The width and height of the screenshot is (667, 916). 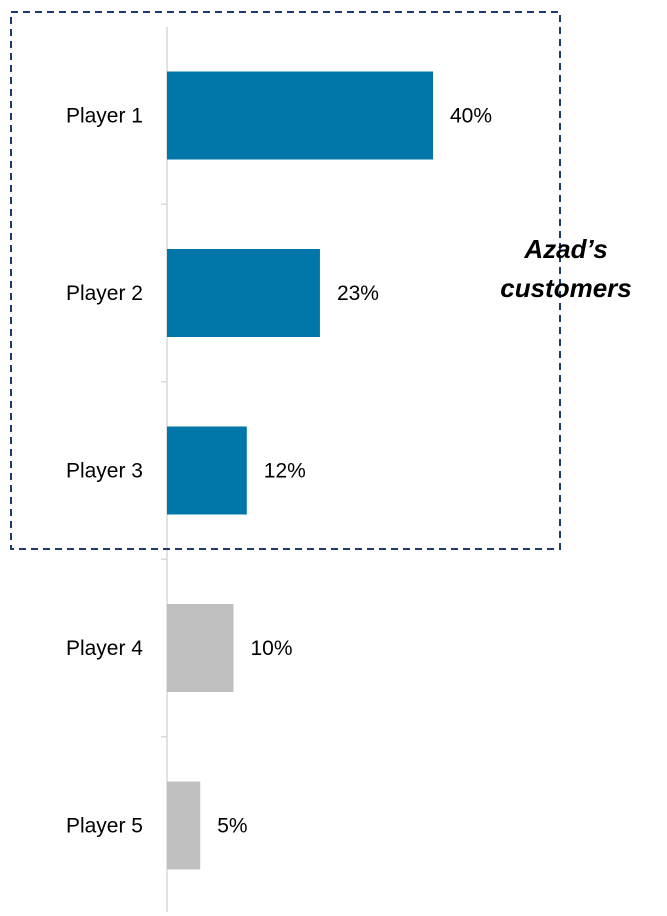 What do you see at coordinates (232, 826) in the screenshot?
I see `value-label-5: 5%` at bounding box center [232, 826].